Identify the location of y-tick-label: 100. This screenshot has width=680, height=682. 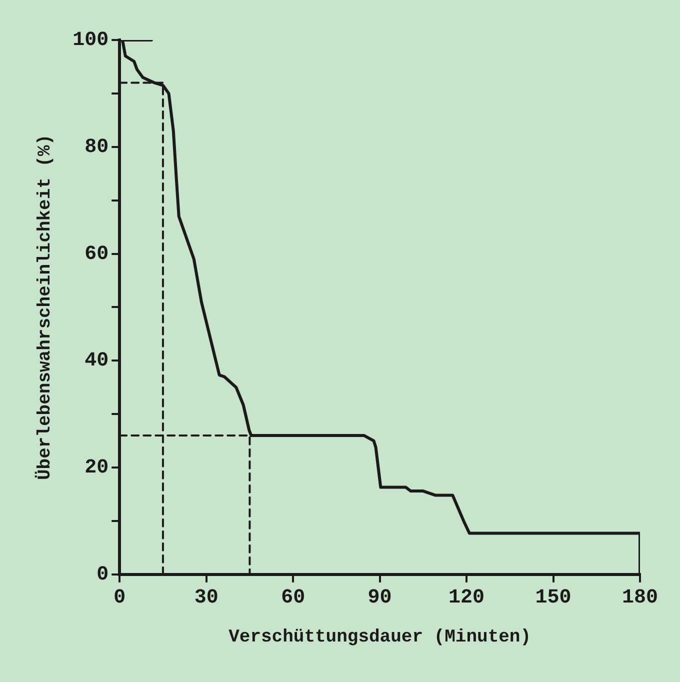
(90, 40).